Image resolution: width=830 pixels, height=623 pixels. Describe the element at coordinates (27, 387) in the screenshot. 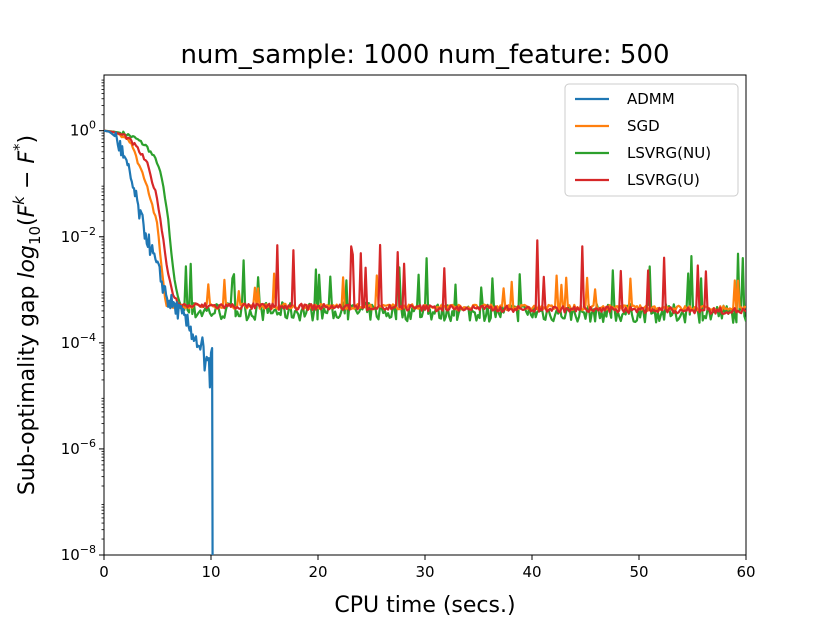

I see `y-axis-label-prefix: Sub-optimality gap` at that location.